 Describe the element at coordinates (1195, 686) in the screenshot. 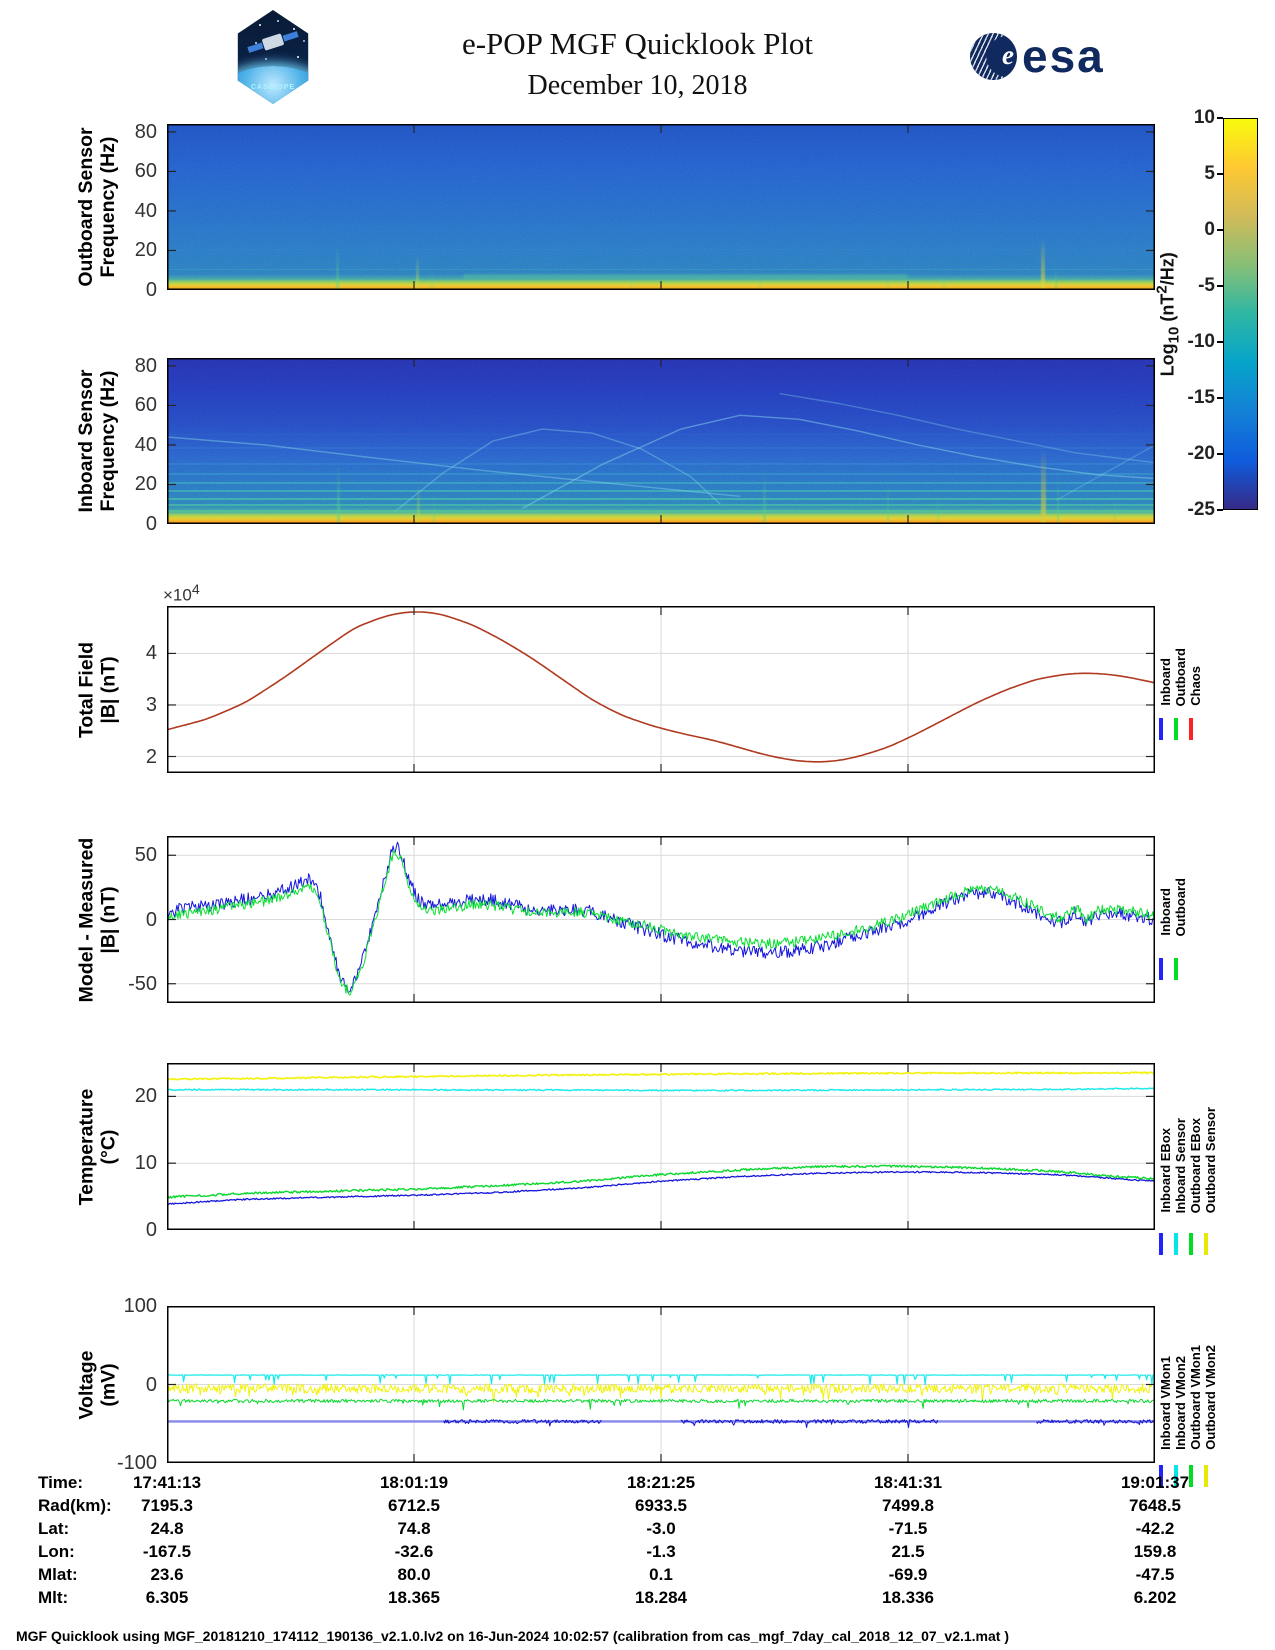

I see `legend-label: Chaos` at that location.